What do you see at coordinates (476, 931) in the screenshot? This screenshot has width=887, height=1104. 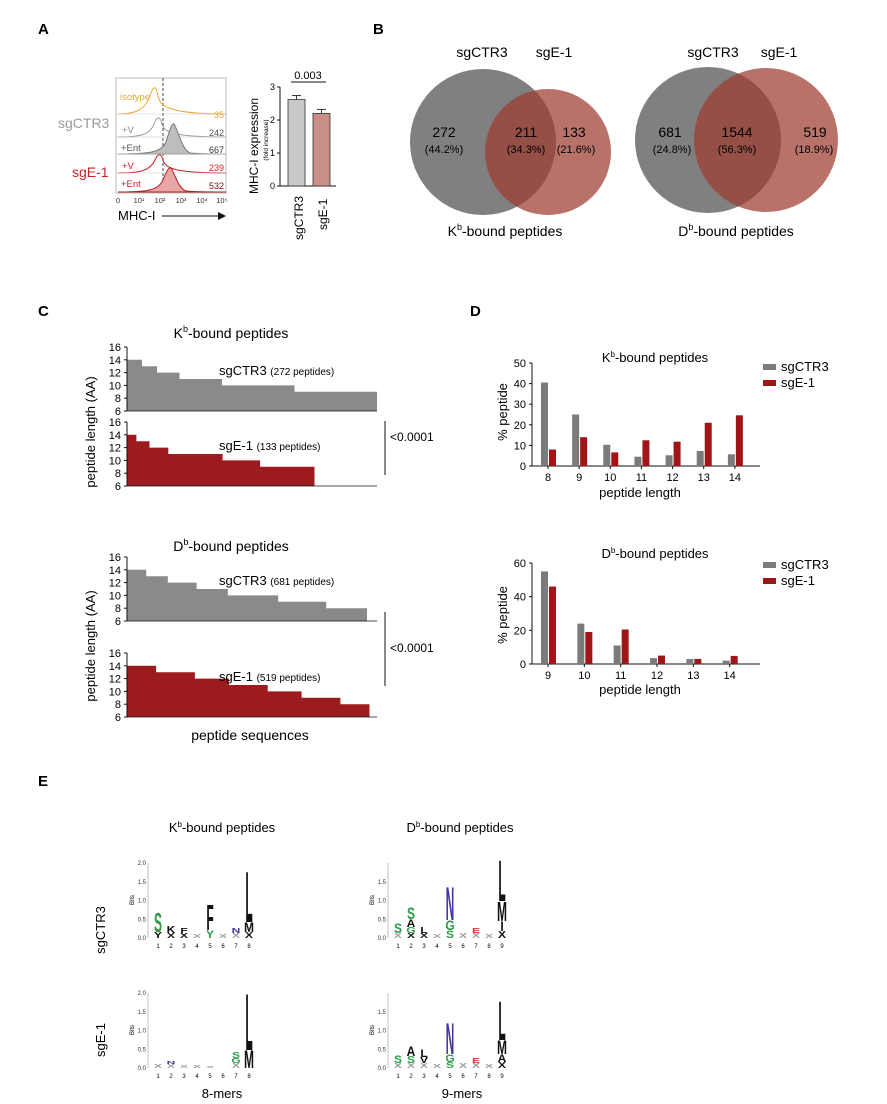 I see `logo-letter-E: E` at bounding box center [476, 931].